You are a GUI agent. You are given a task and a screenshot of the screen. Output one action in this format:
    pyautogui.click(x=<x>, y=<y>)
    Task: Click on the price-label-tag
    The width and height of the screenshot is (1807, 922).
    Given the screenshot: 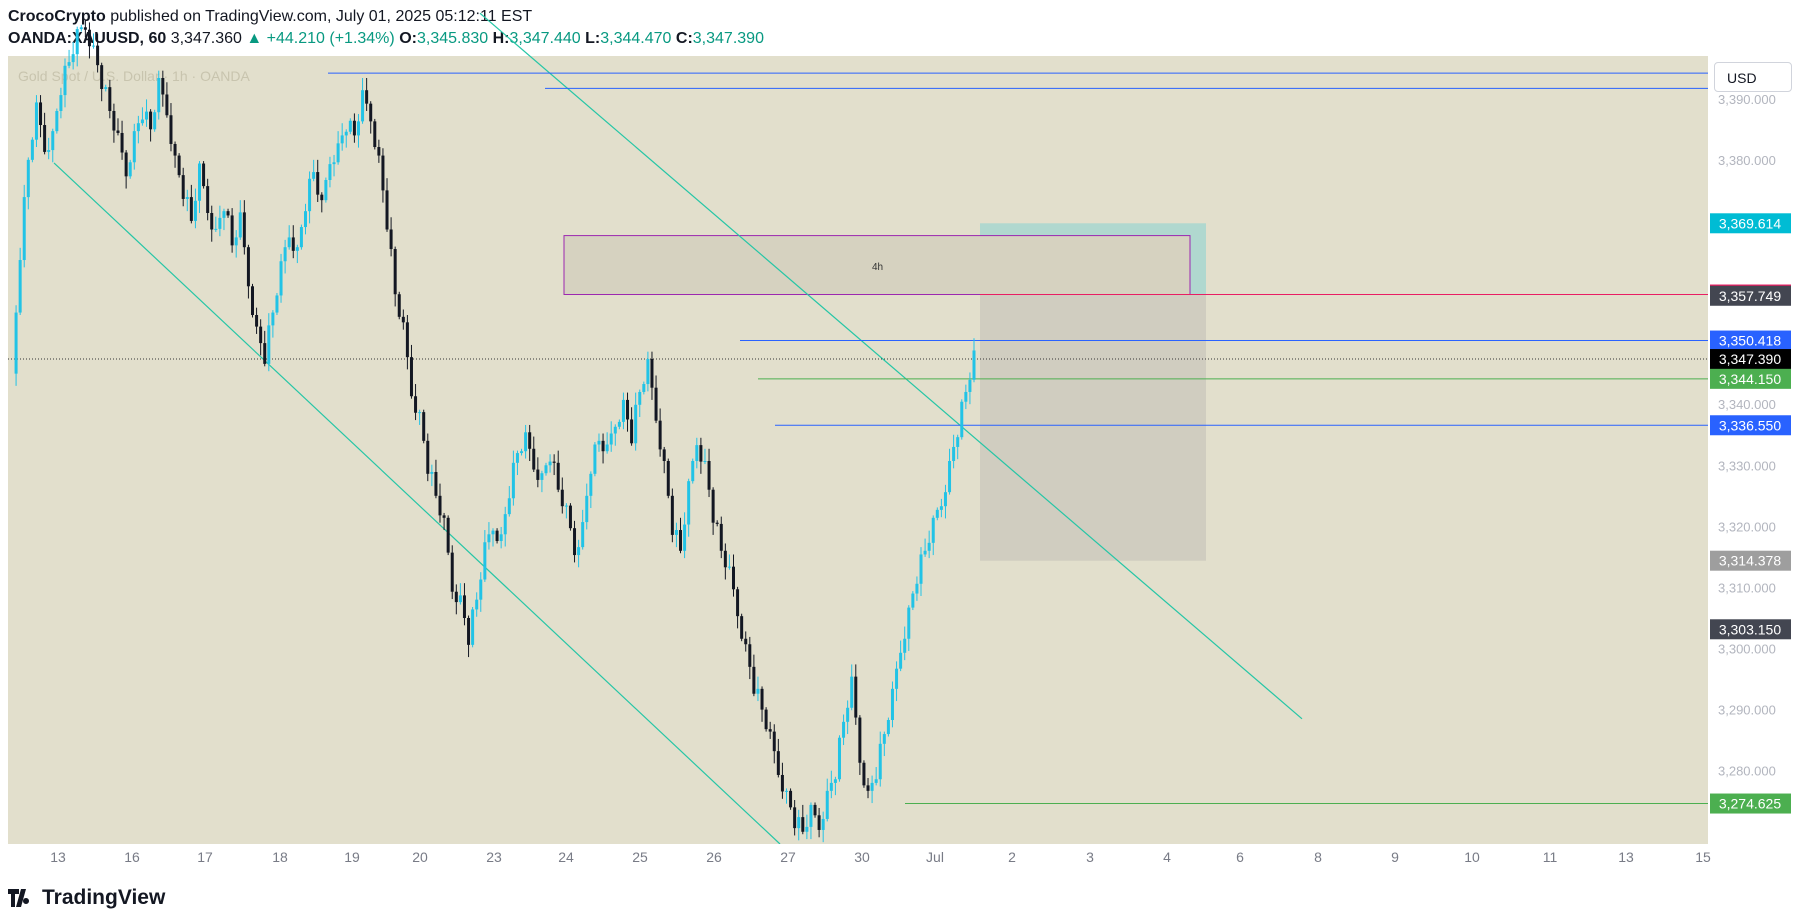 What is the action you would take?
    pyautogui.click(x=1750, y=340)
    